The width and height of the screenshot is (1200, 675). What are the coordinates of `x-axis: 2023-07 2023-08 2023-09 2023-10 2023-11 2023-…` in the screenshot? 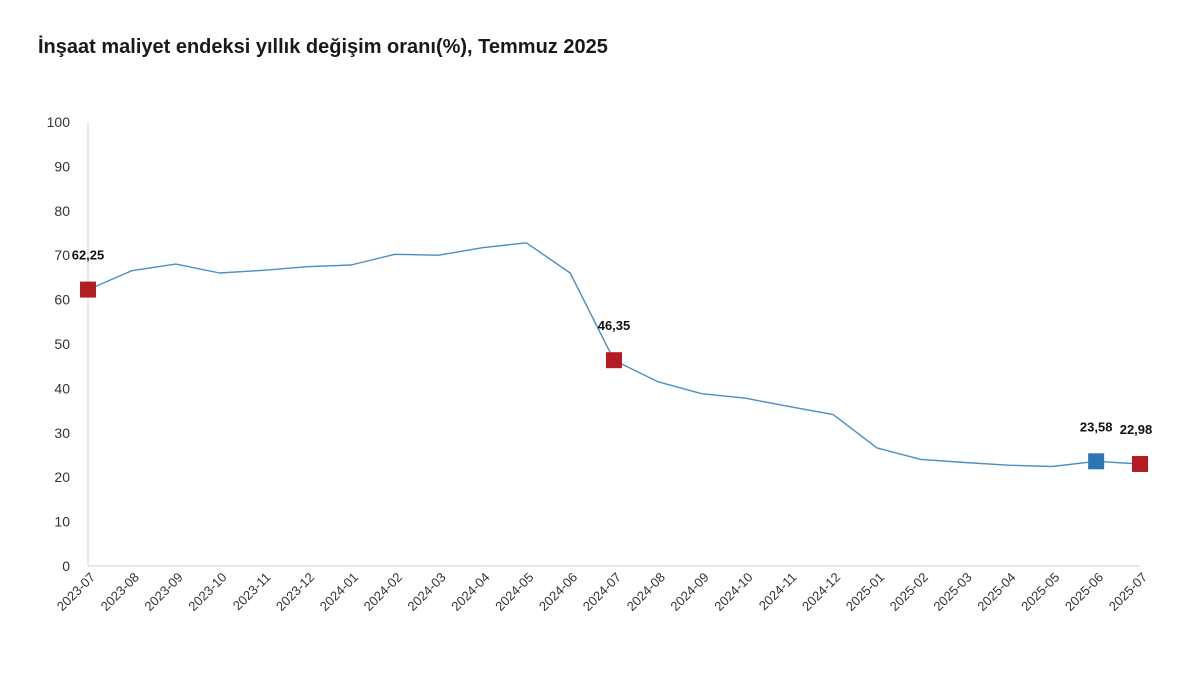 It's located at (602, 589).